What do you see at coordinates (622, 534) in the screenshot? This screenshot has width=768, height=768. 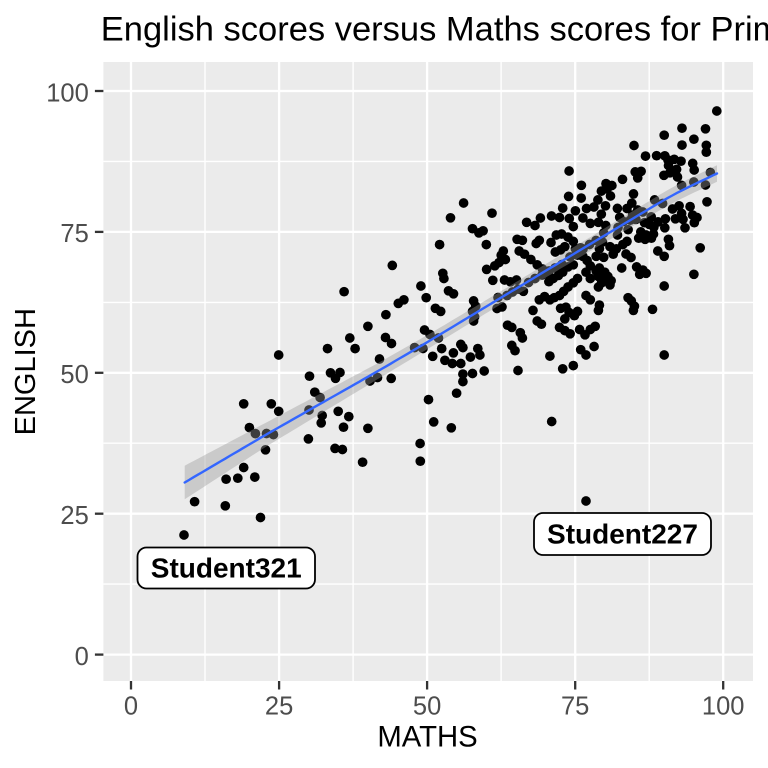 I see `svg-text: Student227` at bounding box center [622, 534].